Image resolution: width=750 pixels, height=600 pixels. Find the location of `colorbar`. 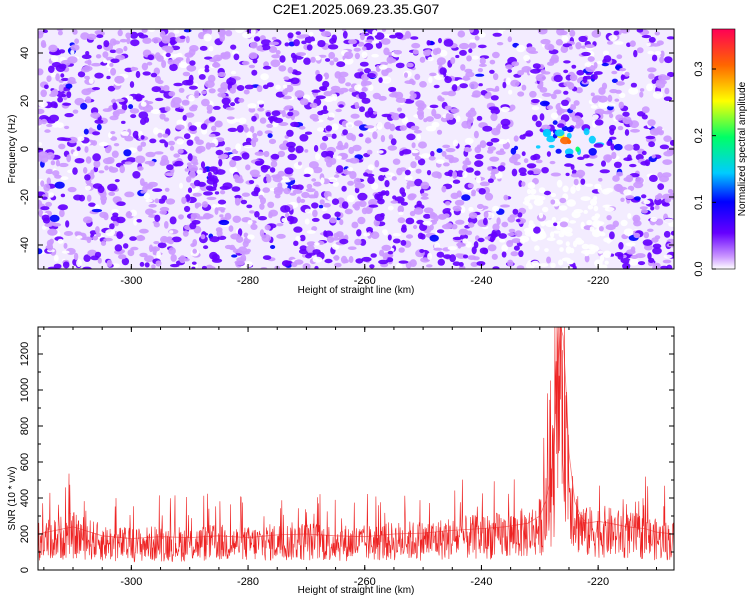

colorbar is located at coordinates (723, 149).